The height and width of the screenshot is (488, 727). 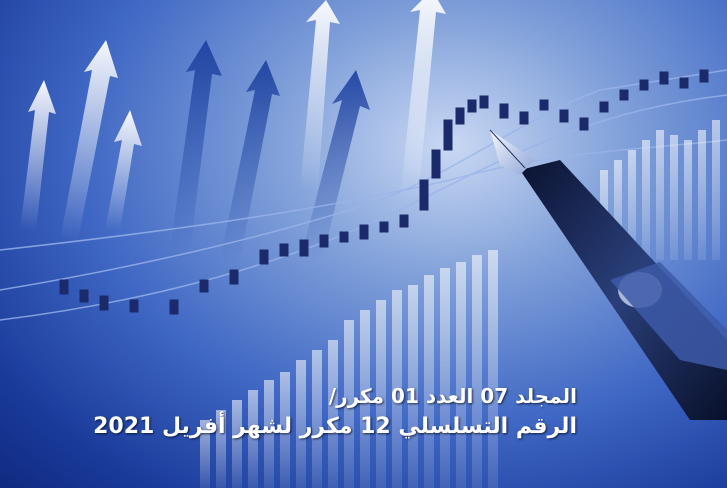 I want to click on serial-number-line: الرقم التسلسلي 12 مكرر لشهر أفريل 2021, so click(x=335, y=426).